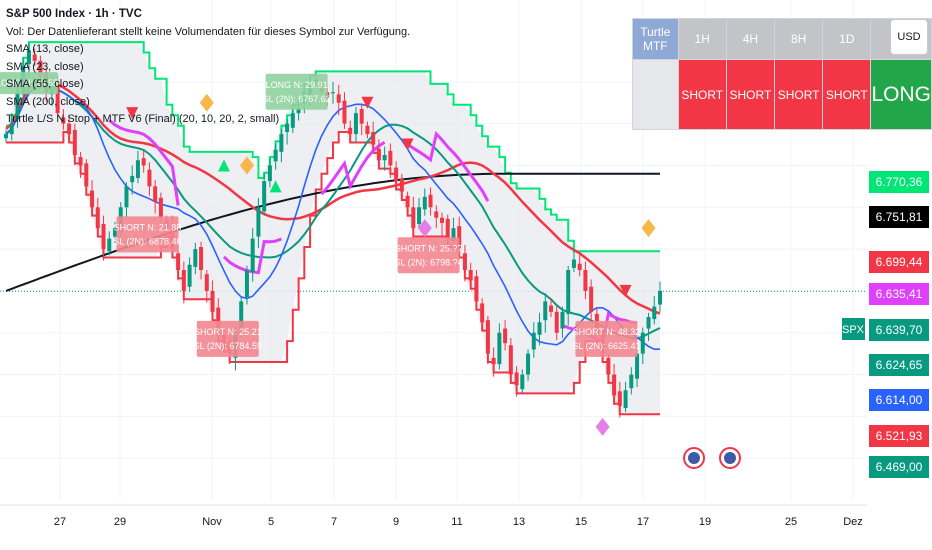  Describe the element at coordinates (799, 94) in the screenshot. I see `mtf-value-8h: SHORT` at that location.